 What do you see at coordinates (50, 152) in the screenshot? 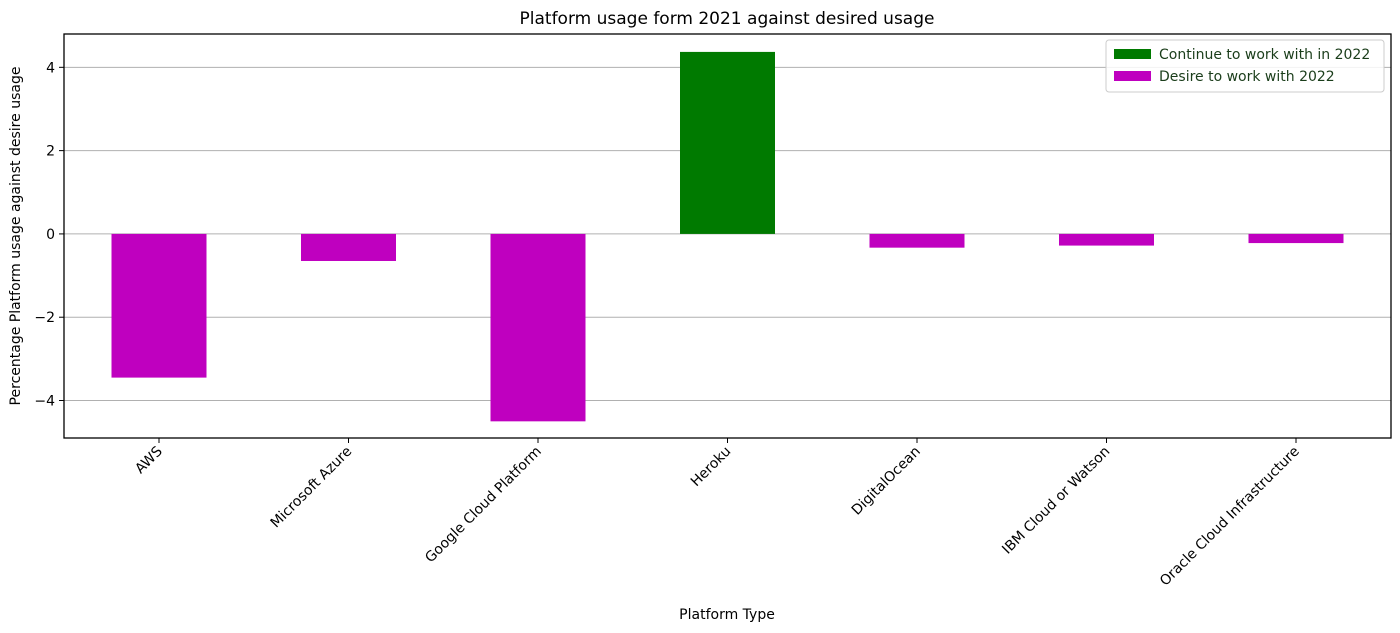
I see `y-tick-label: 2` at bounding box center [50, 152].